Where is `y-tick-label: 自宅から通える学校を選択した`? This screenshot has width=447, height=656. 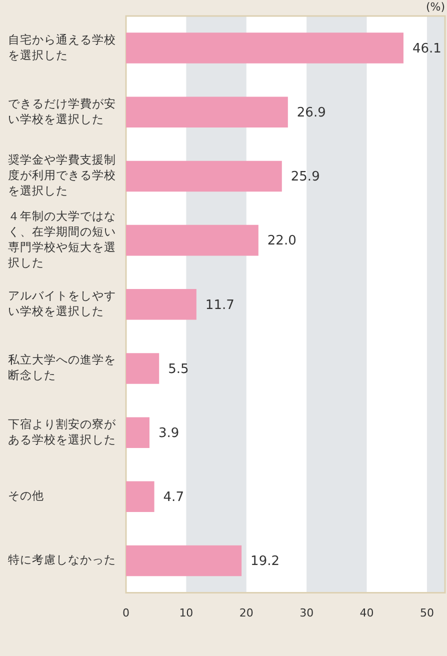
y-tick-label: 自宅から通える学校を選択した is located at coordinates (62, 47).